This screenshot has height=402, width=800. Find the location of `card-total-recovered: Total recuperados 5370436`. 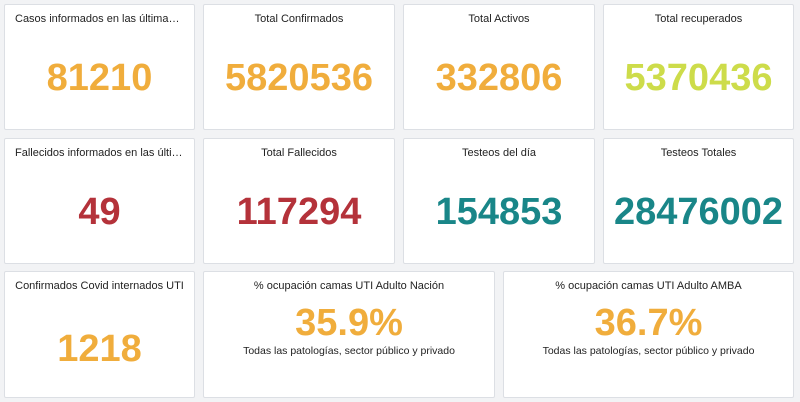

card-total-recovered: Total recuperados 5370436 is located at coordinates (698, 67).